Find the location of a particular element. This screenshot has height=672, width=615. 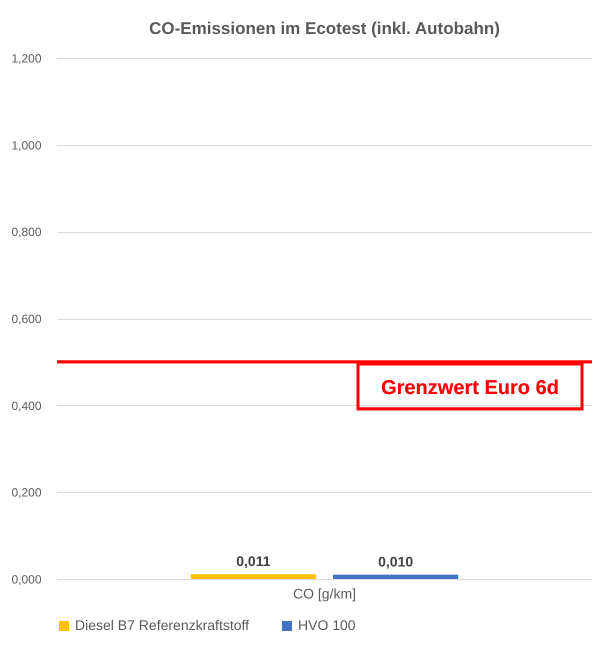

y-tick-label: 0,400 is located at coordinates (26, 405).